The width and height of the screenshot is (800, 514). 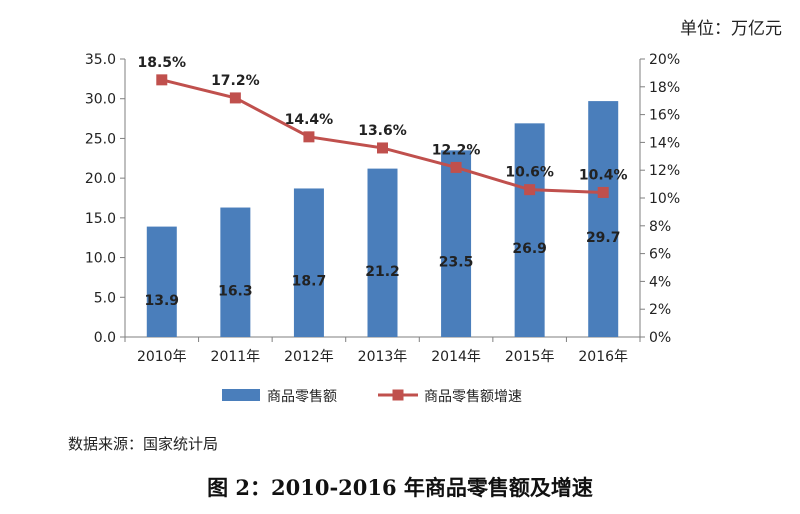 I want to click on x-tick-label: 2012年, so click(x=309, y=357).